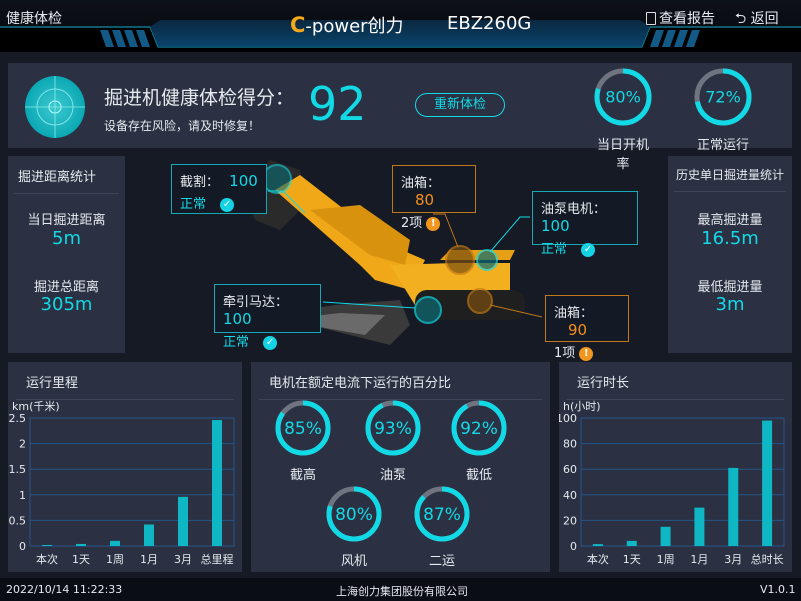 The image size is (801, 601). Describe the element at coordinates (400, 381) in the screenshot. I see `motor-current-title: 电机在额定电流下运行的百分比` at that location.